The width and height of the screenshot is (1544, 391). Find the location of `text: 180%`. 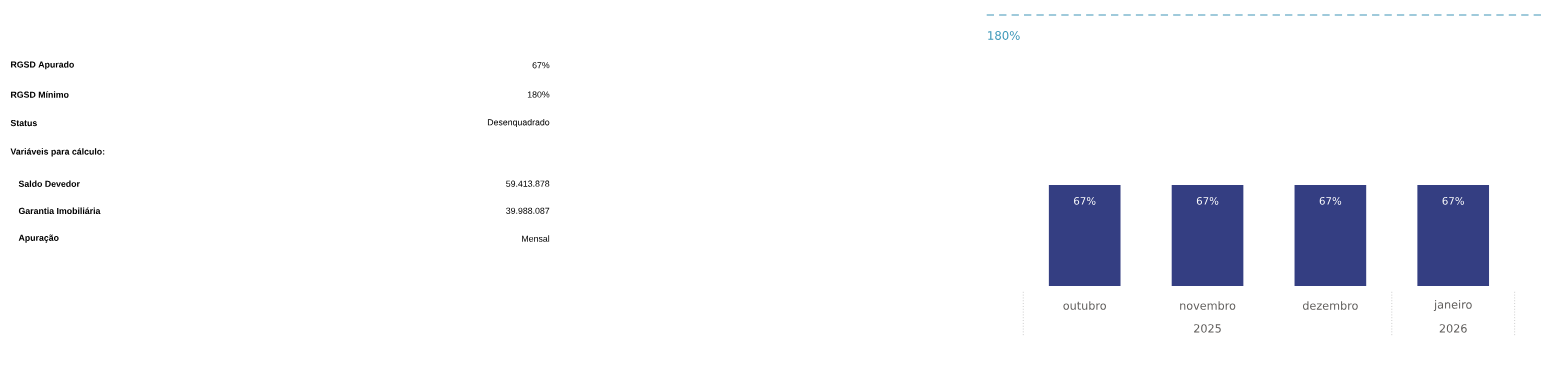

text: 180% is located at coordinates (538, 94).